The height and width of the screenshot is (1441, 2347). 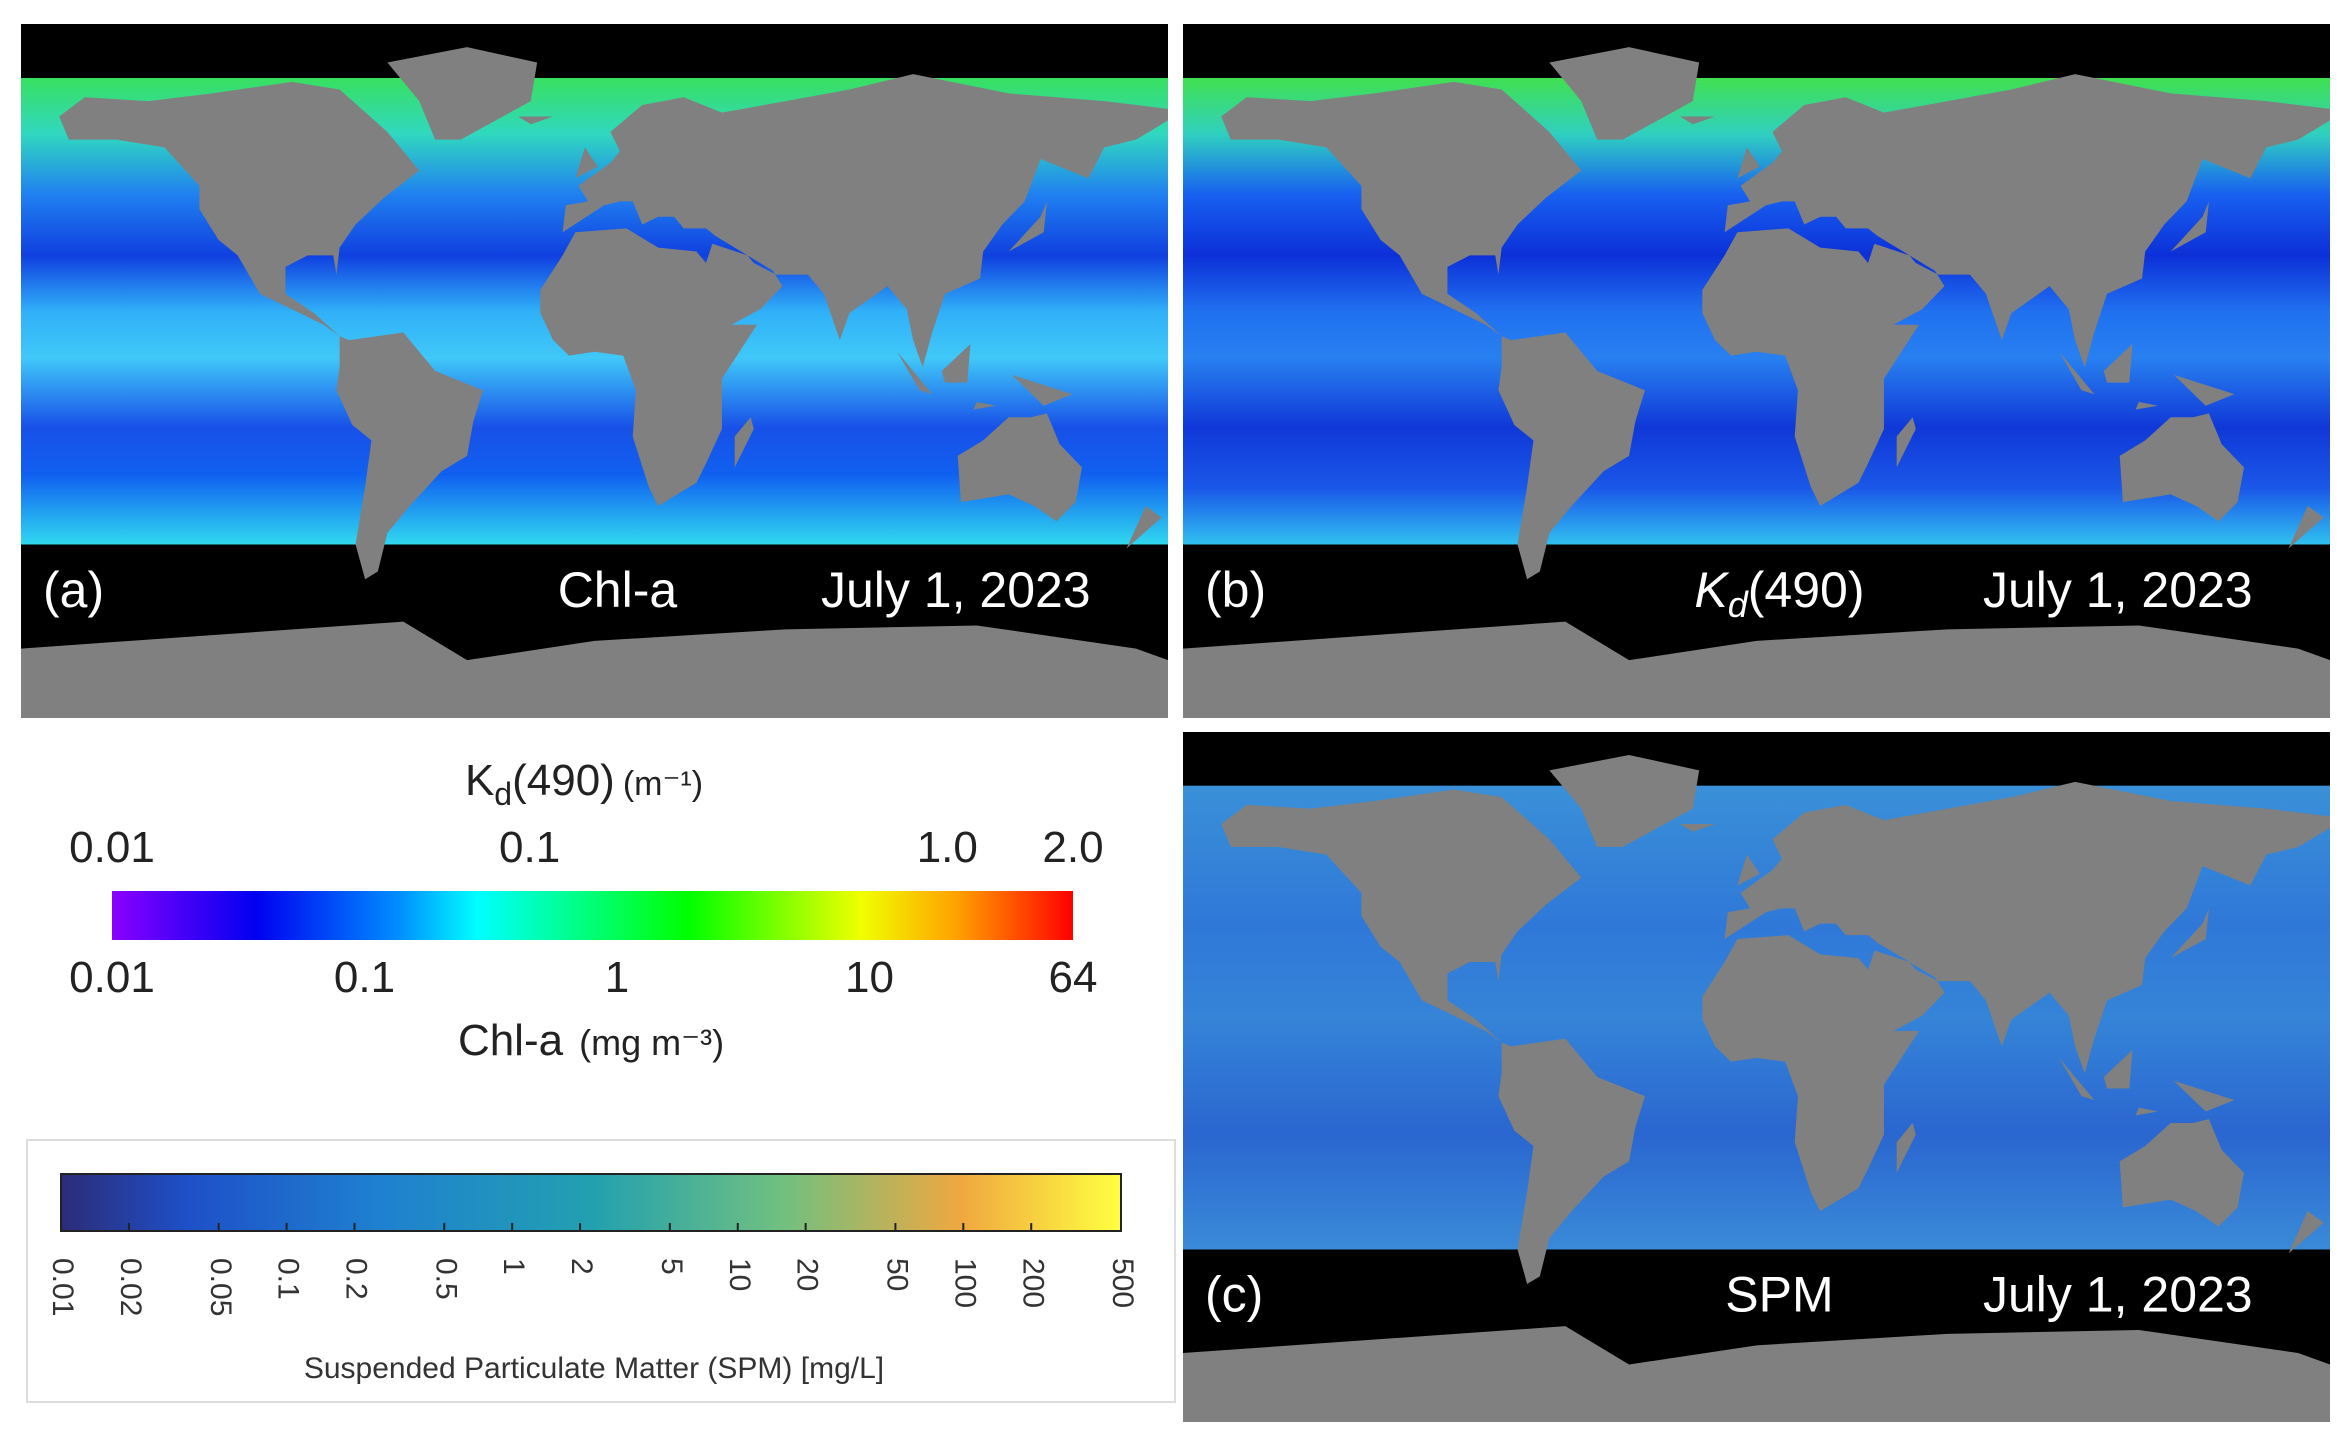 What do you see at coordinates (62, 1287) in the screenshot?
I see `spm-tick-label: 0.01` at bounding box center [62, 1287].